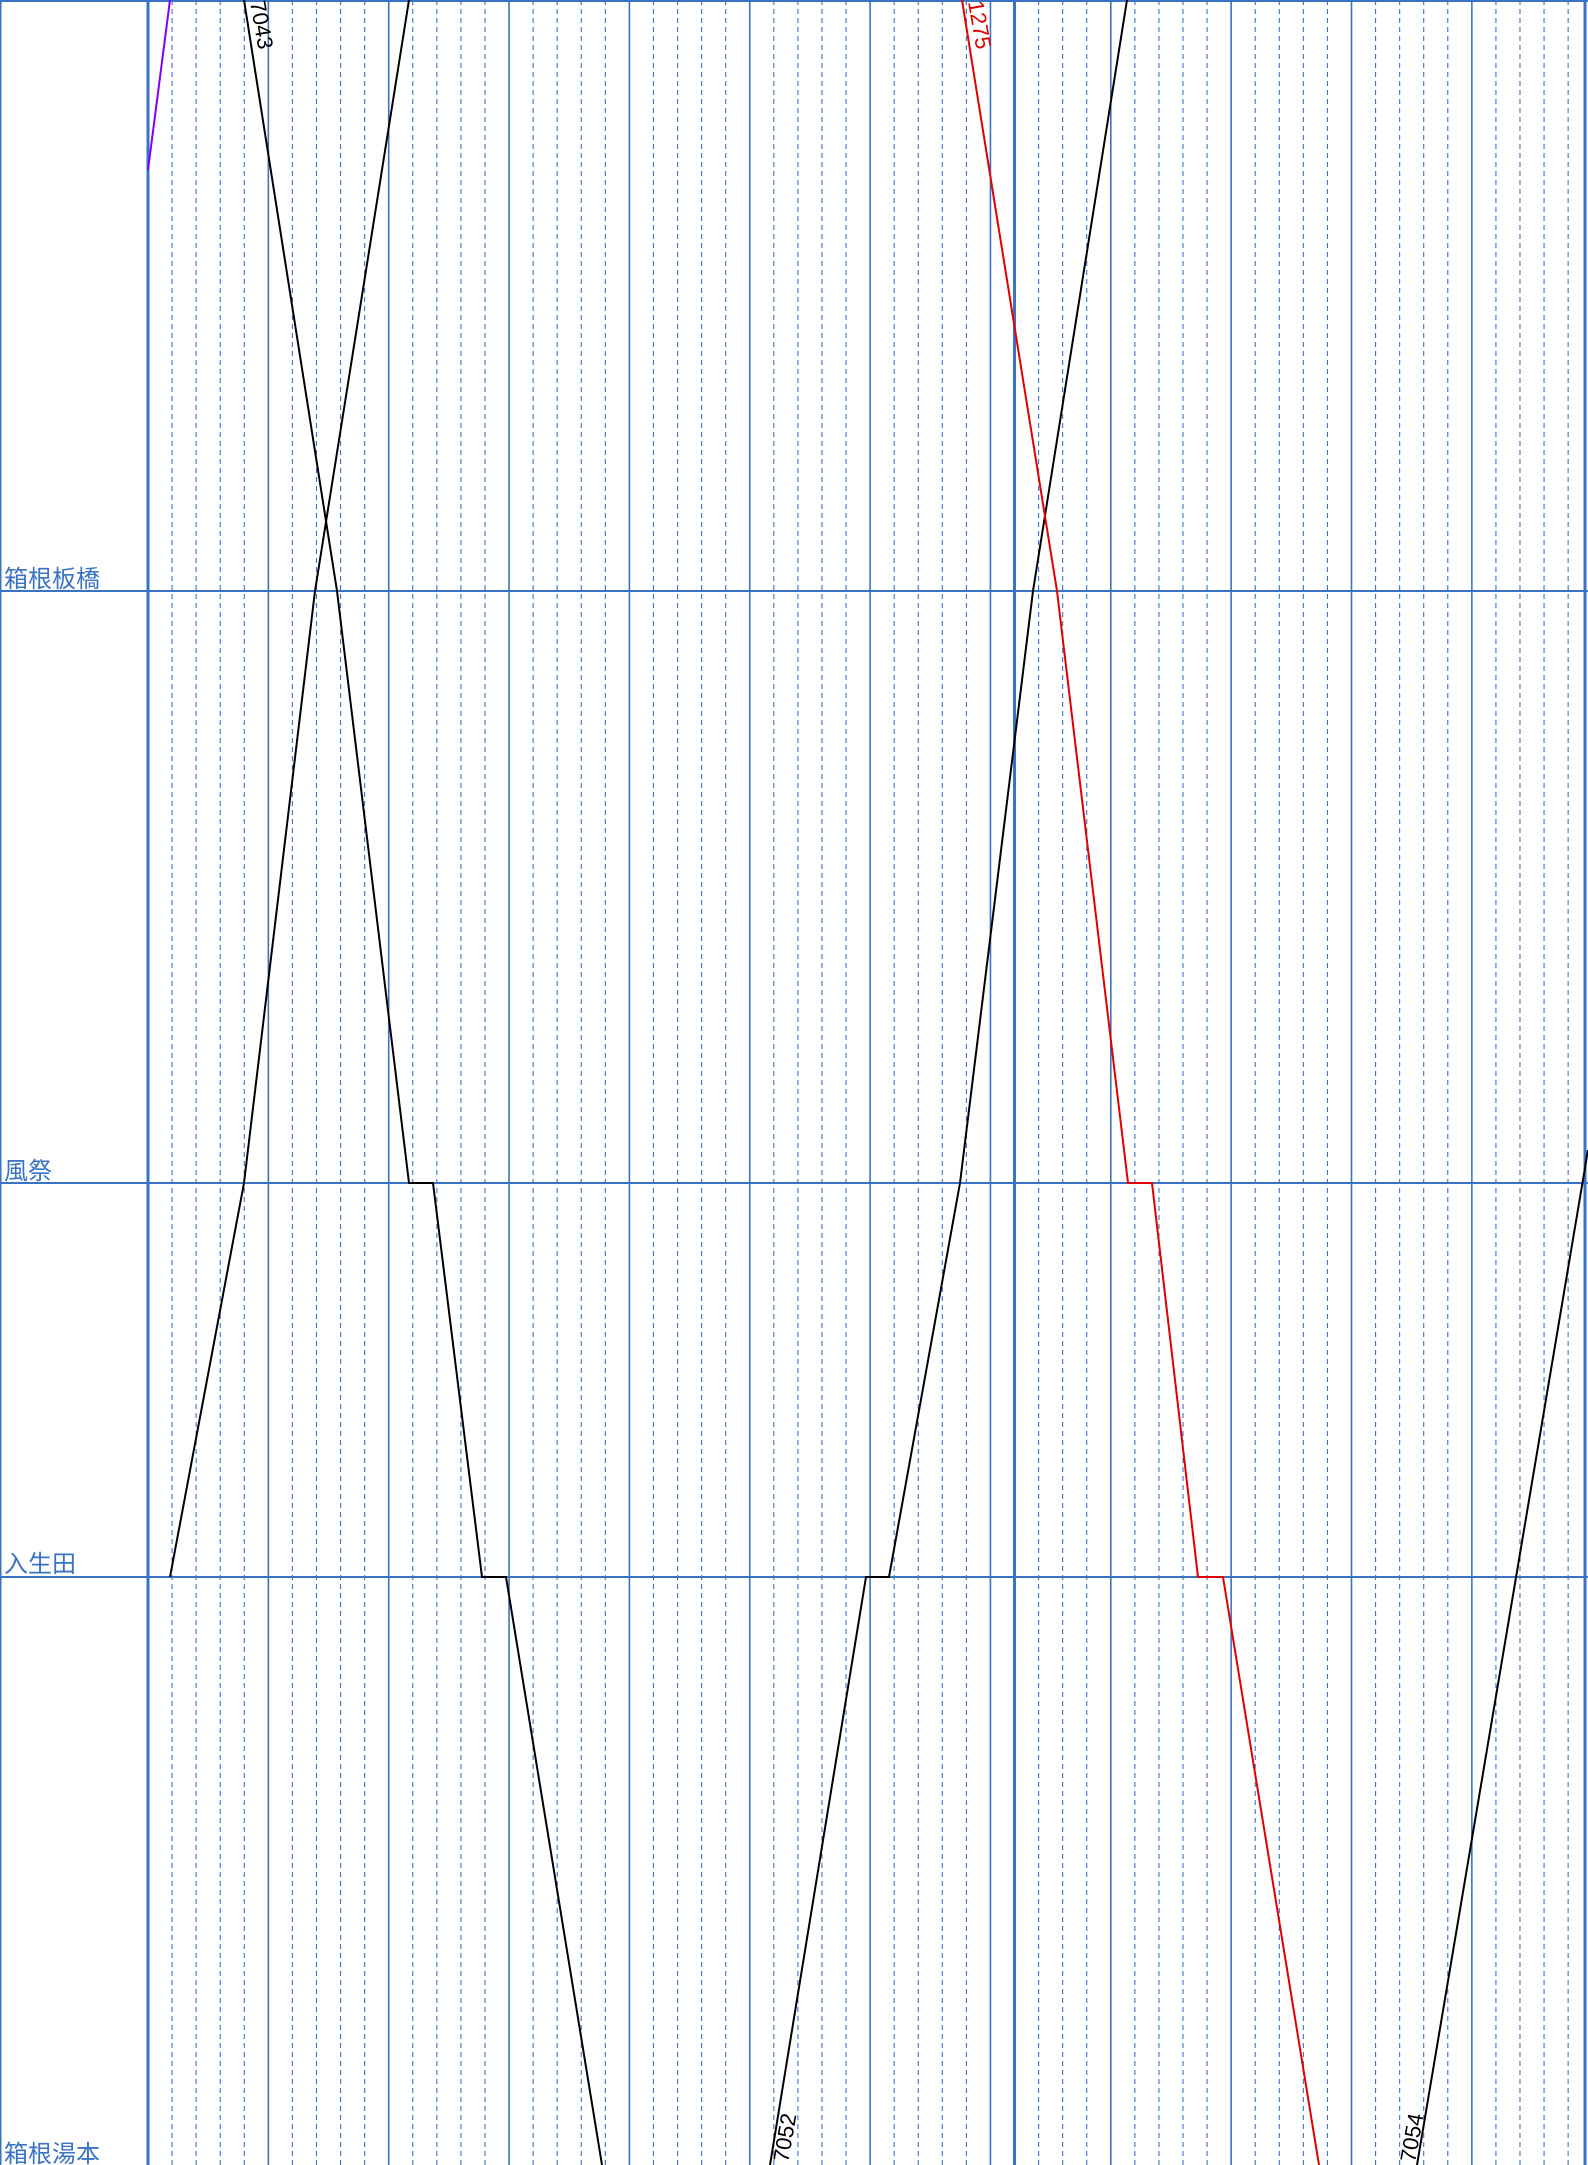 The height and width of the screenshot is (2165, 1588). What do you see at coordinates (52, 1365) in the screenshot?
I see `station-labels: 箱根板橋 風祭 入生田 箱根湯本` at bounding box center [52, 1365].